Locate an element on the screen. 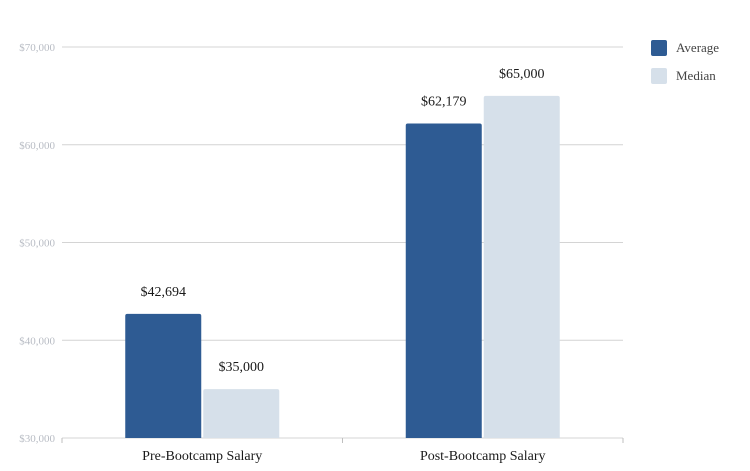 This screenshot has width=750, height=471. x-tick-label: Pre-Bootcamp Salary is located at coordinates (202, 456).